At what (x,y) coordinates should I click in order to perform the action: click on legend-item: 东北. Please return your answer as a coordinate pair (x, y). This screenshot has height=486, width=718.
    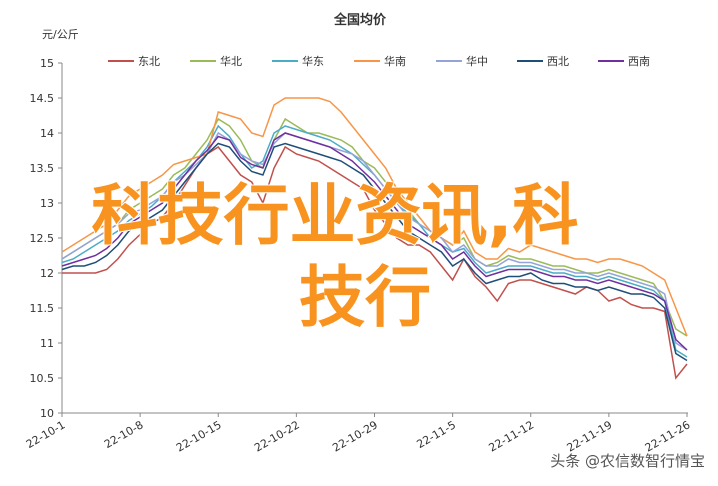
    Looking at the image, I should click on (134, 61).